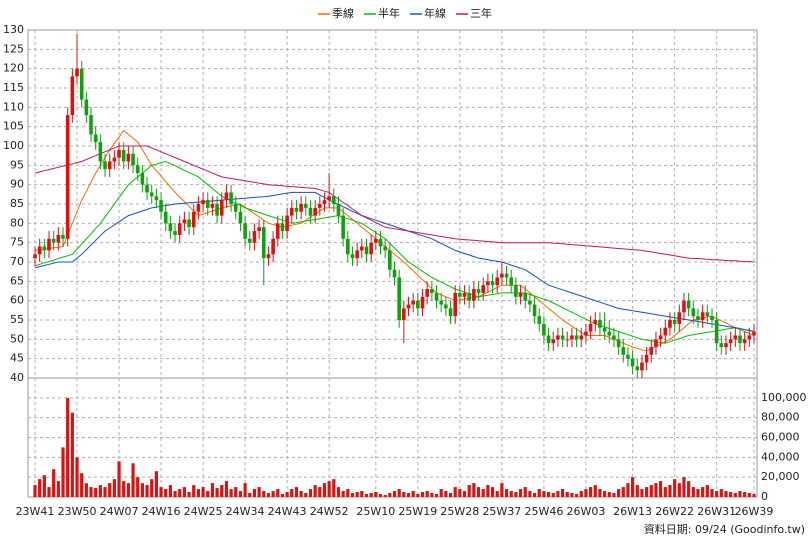  Describe the element at coordinates (543, 511) in the screenshot. I see `x-tick-label: 25W46` at that location.